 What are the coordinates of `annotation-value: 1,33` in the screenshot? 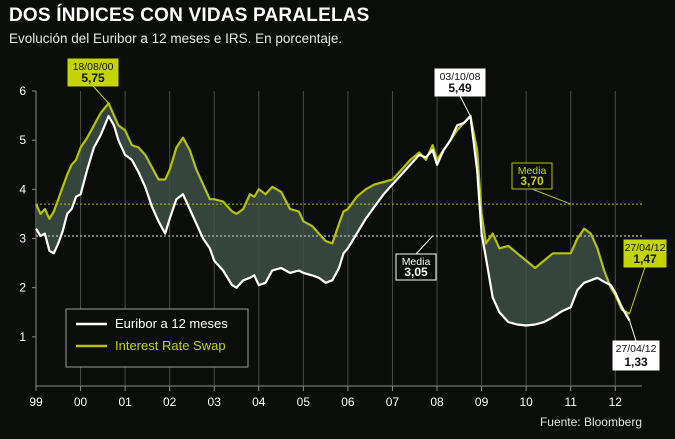 It's located at (636, 362).